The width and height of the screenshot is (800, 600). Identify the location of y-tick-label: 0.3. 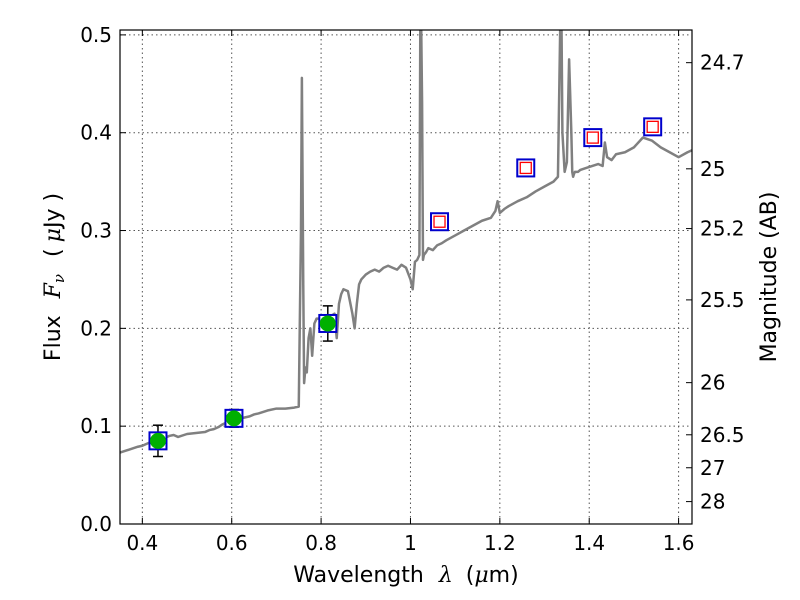
(96, 231).